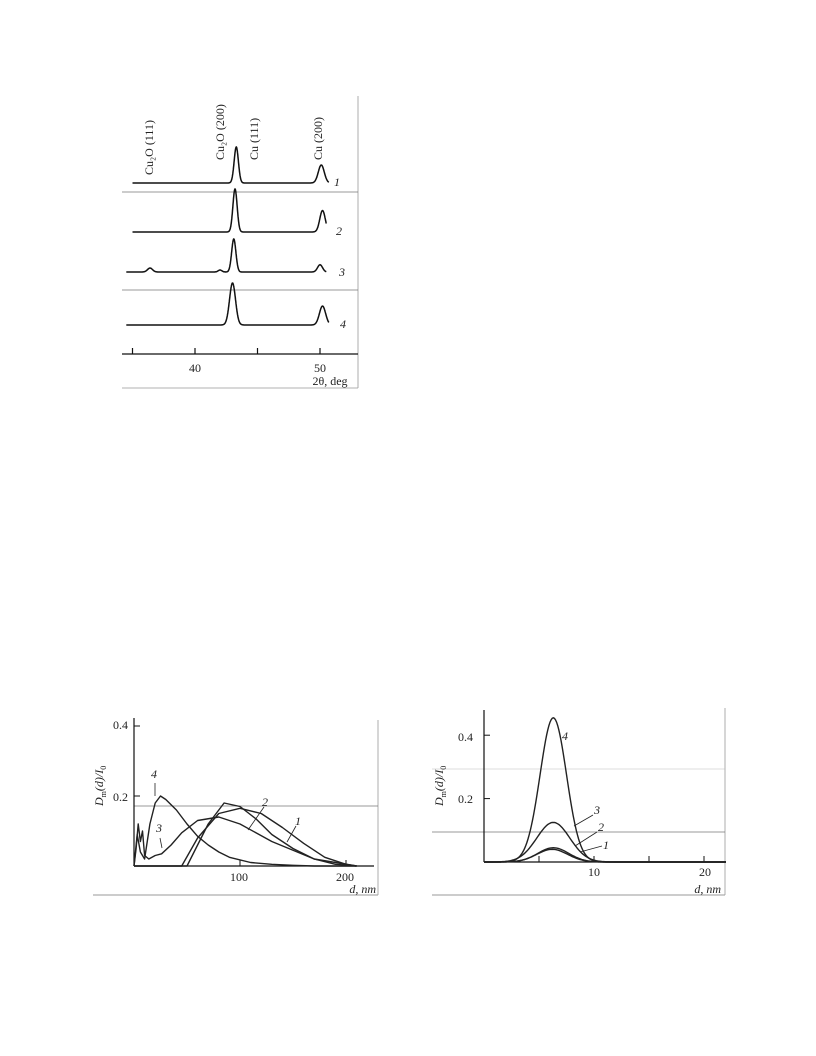 This screenshot has height=1056, width=816. What do you see at coordinates (231, 165) in the screenshot?
I see `xrd-series-1-line` at bounding box center [231, 165].